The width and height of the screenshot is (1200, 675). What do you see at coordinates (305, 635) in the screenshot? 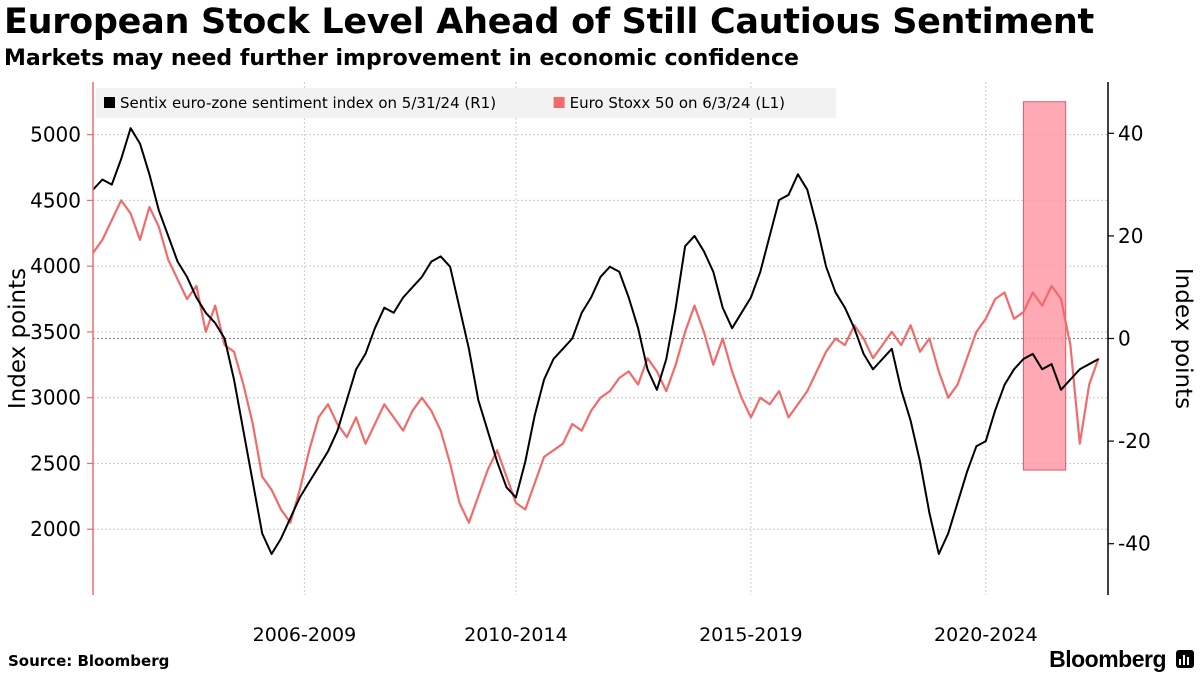
I see `x-axis-tick-label: 2006-2009` at bounding box center [305, 635].